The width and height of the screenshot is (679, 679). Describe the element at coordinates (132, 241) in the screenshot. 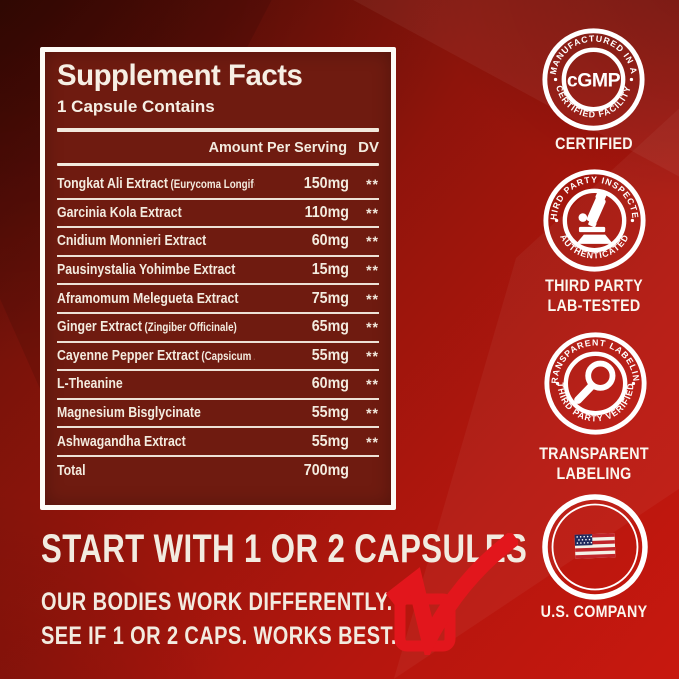

I see `ingredient-name: Cnidium Monnieri Extract` at that location.